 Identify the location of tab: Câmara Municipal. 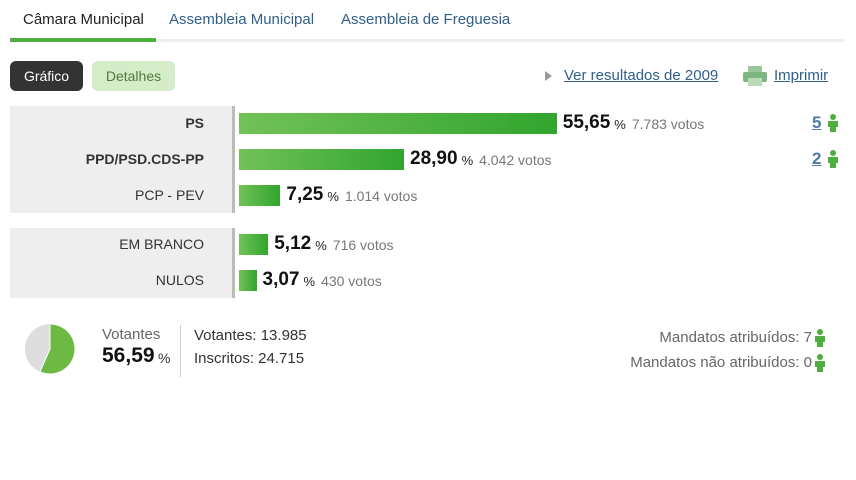
(83, 19).